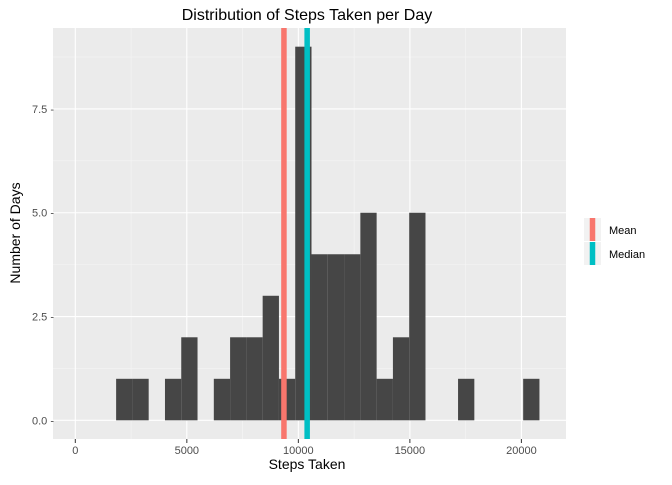  What do you see at coordinates (43, 421) in the screenshot?
I see `y-tick-label: 0.0 -` at bounding box center [43, 421].